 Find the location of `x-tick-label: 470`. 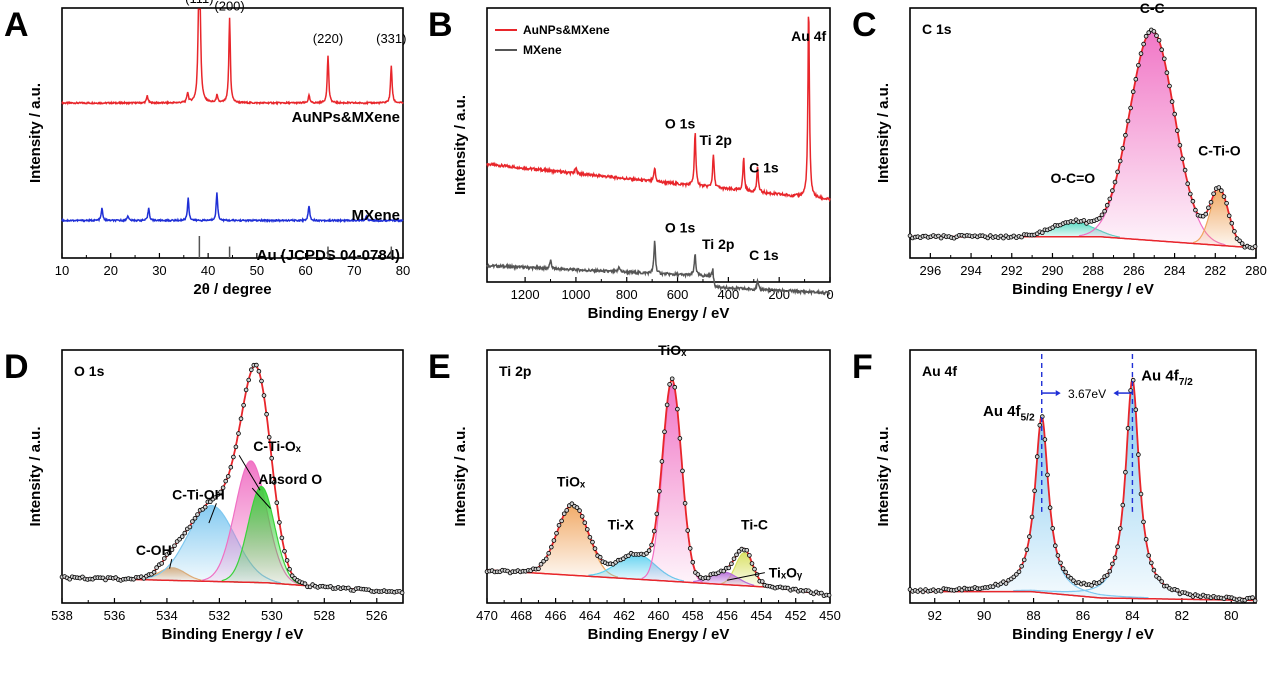

x-tick-label: 470 is located at coordinates (487, 615).